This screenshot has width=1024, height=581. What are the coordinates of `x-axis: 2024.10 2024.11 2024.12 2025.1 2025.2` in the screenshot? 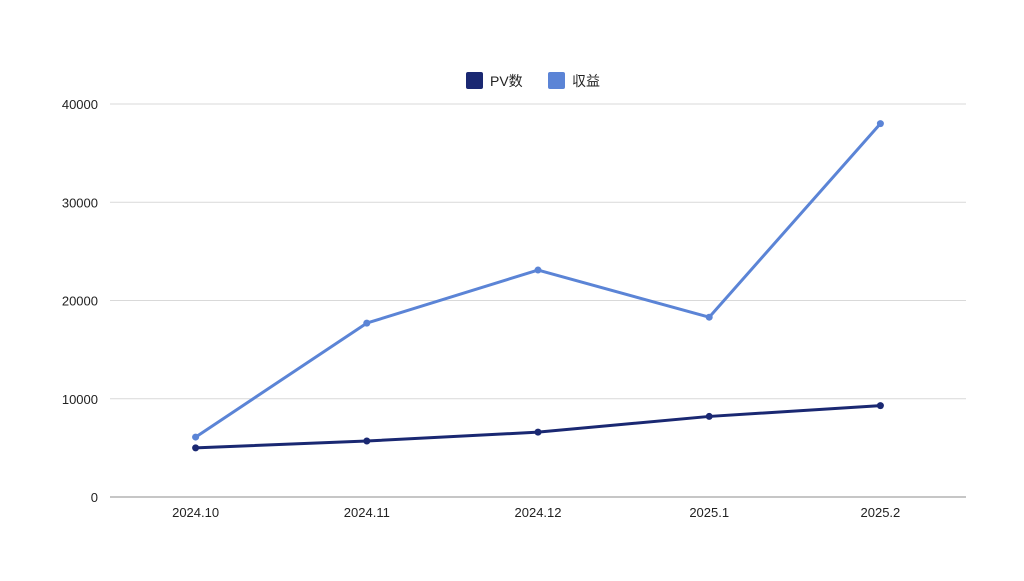 It's located at (538, 508).